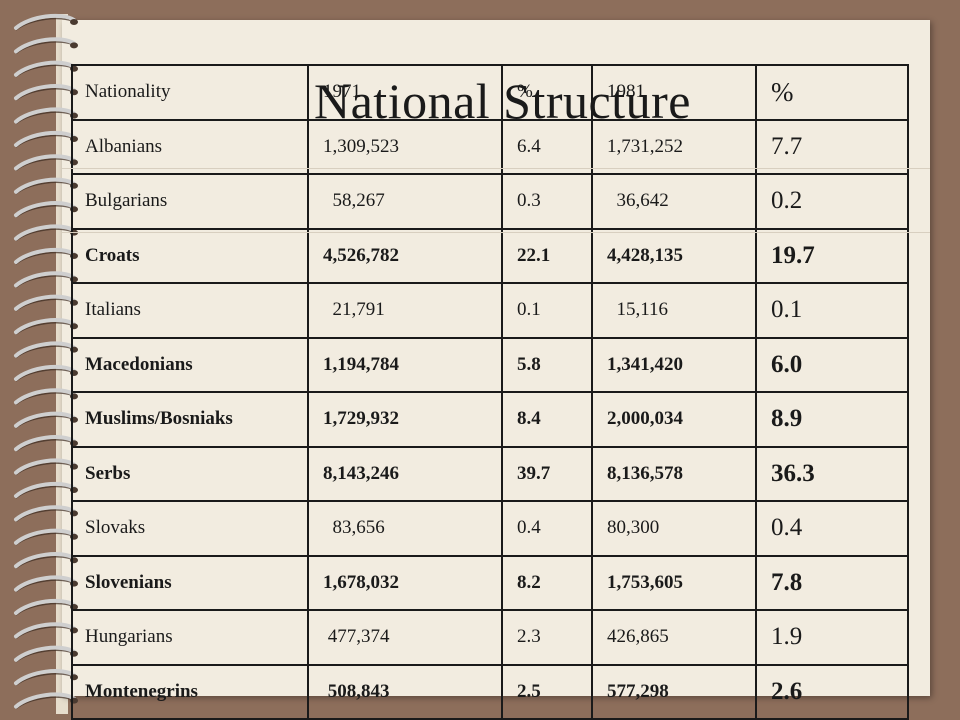 This screenshot has height=720, width=960. I want to click on percent-1981-cell: 6.0, so click(832, 364).